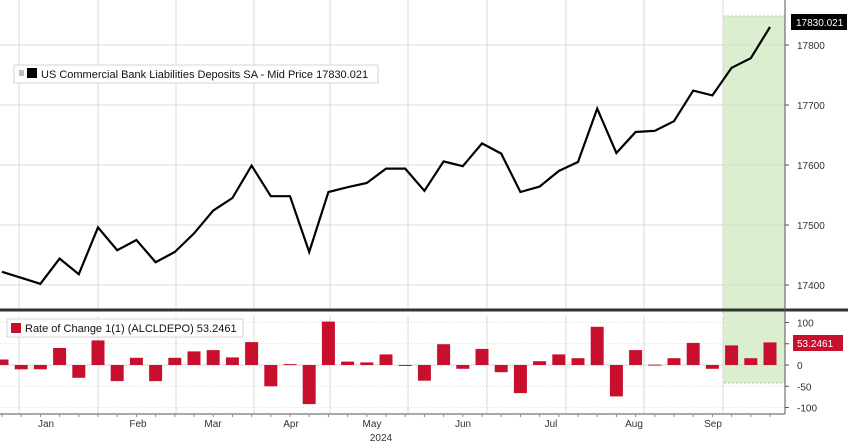 This screenshot has width=848, height=444. I want to click on top-y-tick-label: 17800, so click(811, 46).